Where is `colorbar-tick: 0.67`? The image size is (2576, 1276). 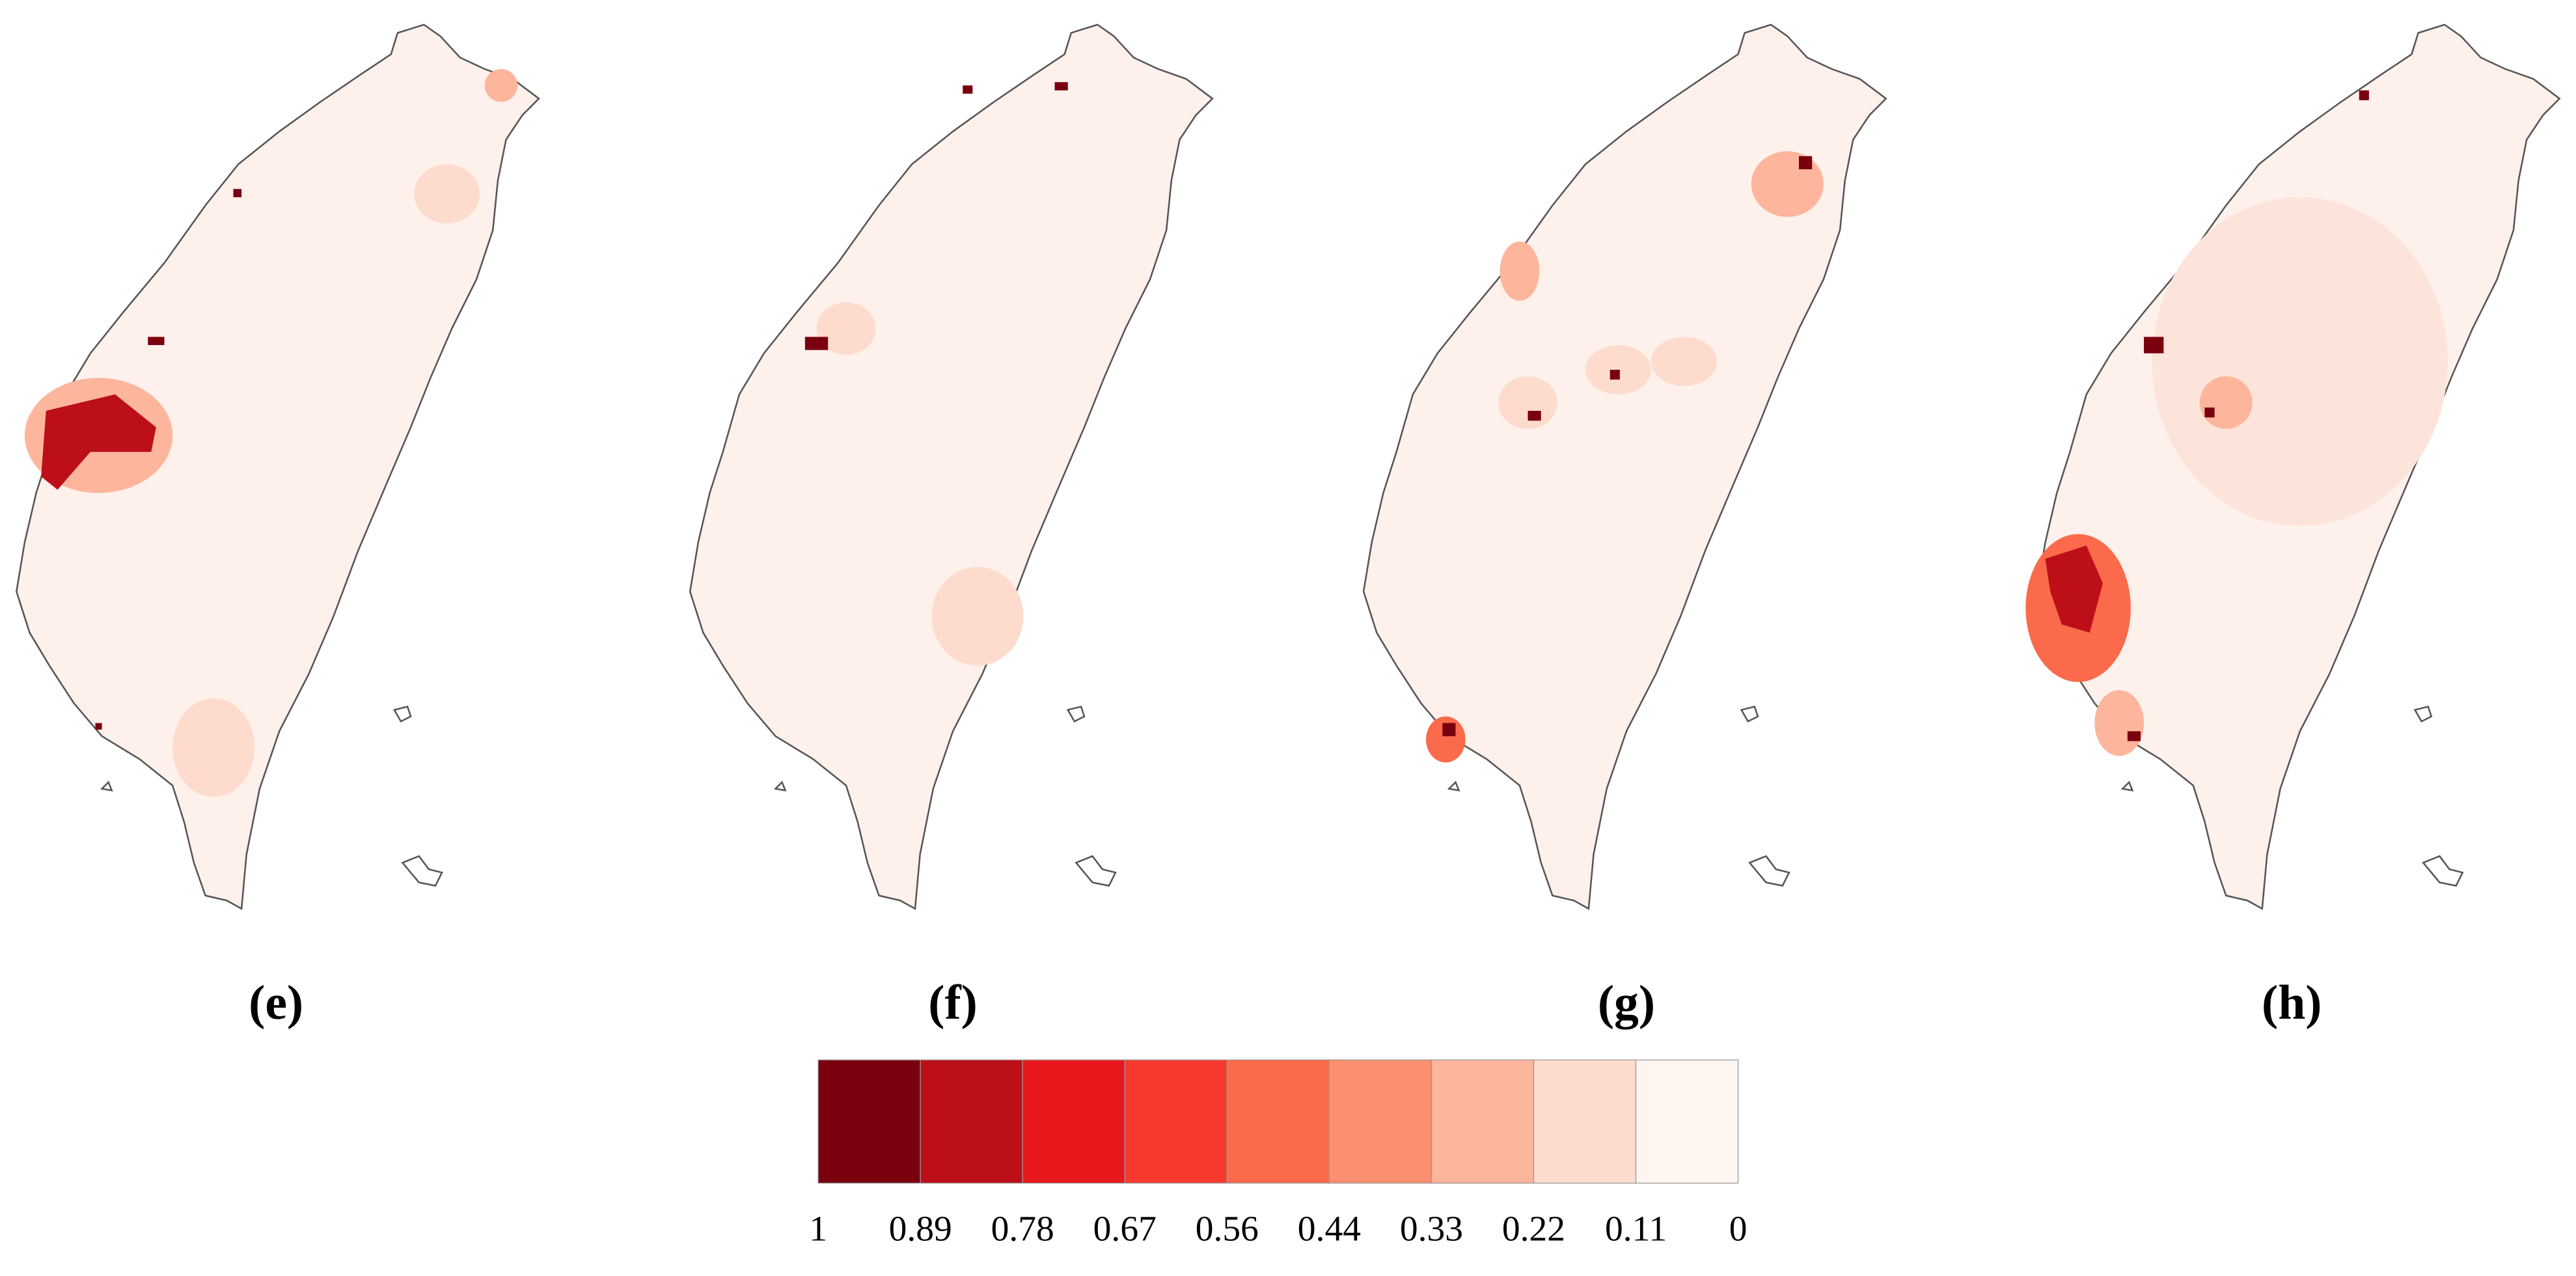
colorbar-tick: 0.67 is located at coordinates (1125, 1229).